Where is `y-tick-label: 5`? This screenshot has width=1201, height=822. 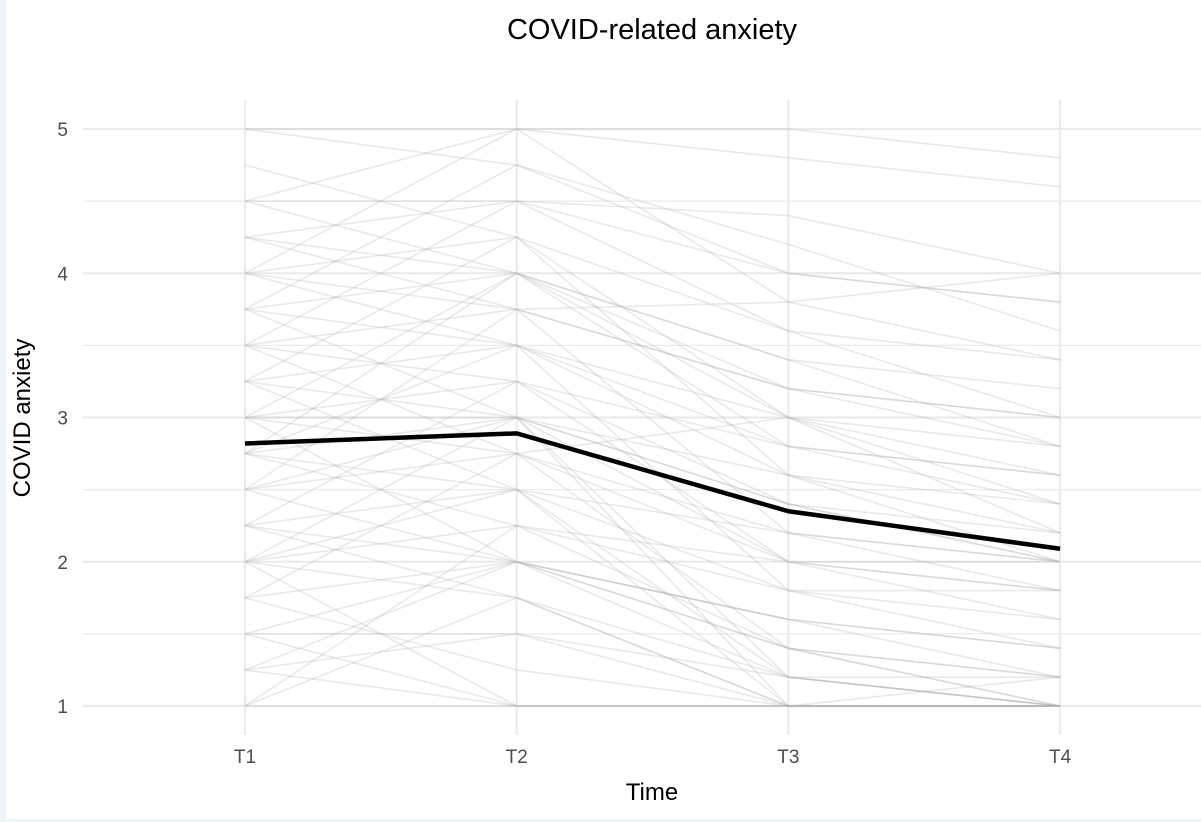
y-tick-label: 5 is located at coordinates (62, 130).